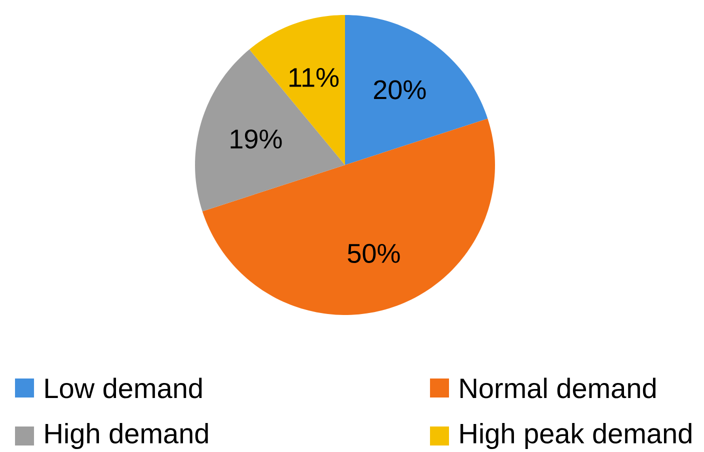  What do you see at coordinates (558, 388) in the screenshot?
I see `legend-label: Normal demand` at bounding box center [558, 388].